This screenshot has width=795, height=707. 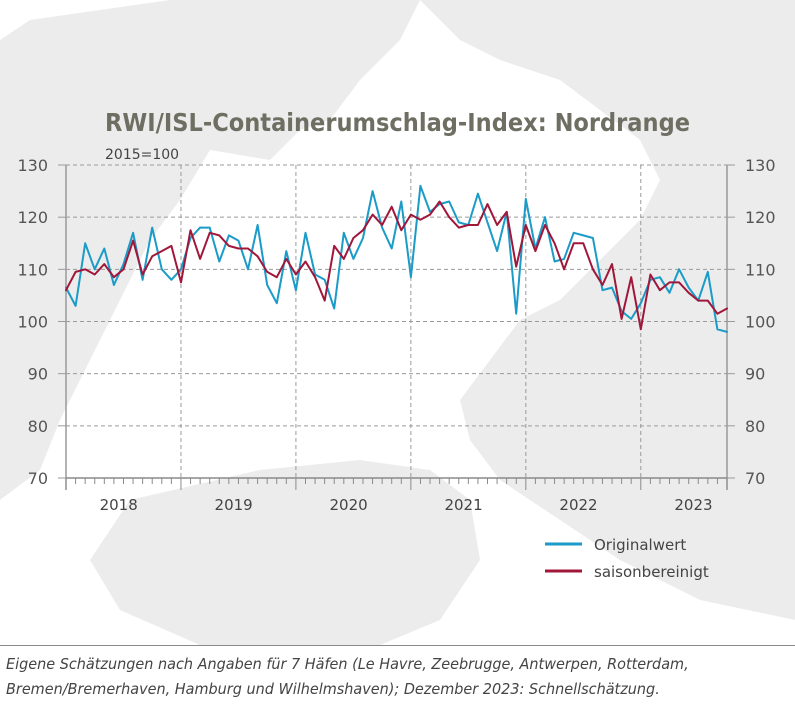 What do you see at coordinates (640, 545) in the screenshot?
I see `legend-label-original: Originalwert` at bounding box center [640, 545].